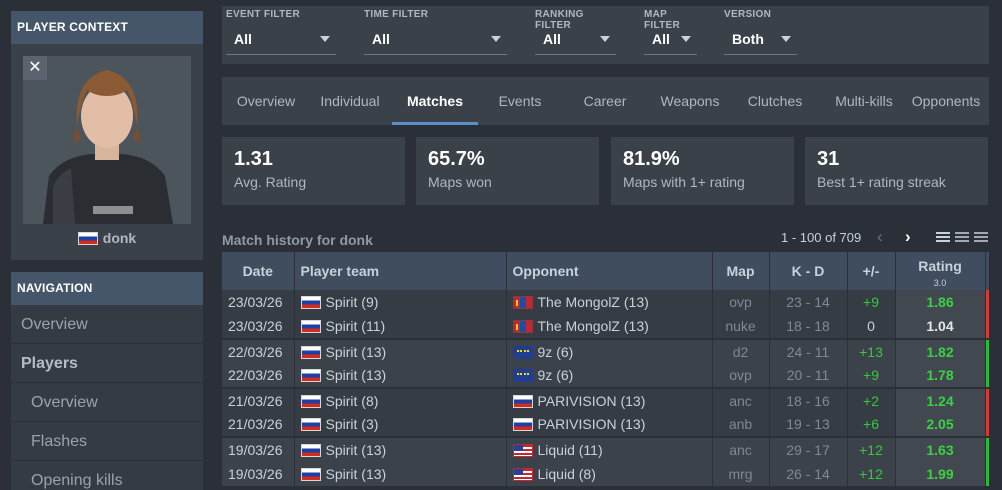 This screenshot has width=1002, height=490. I want to click on player-name: donk, so click(119, 238).